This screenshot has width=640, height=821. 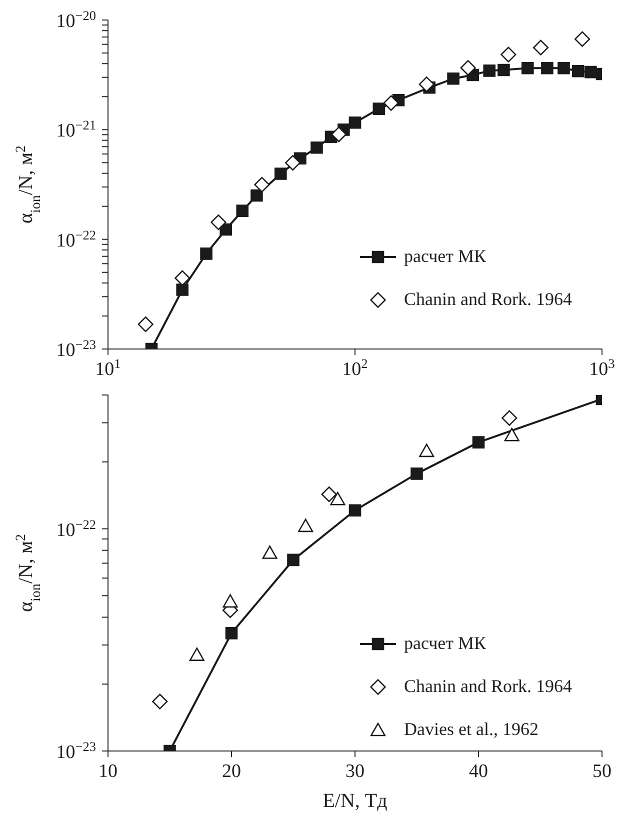 I want to click on x-tick-label: 10$^{3}$, so click(x=602, y=368).